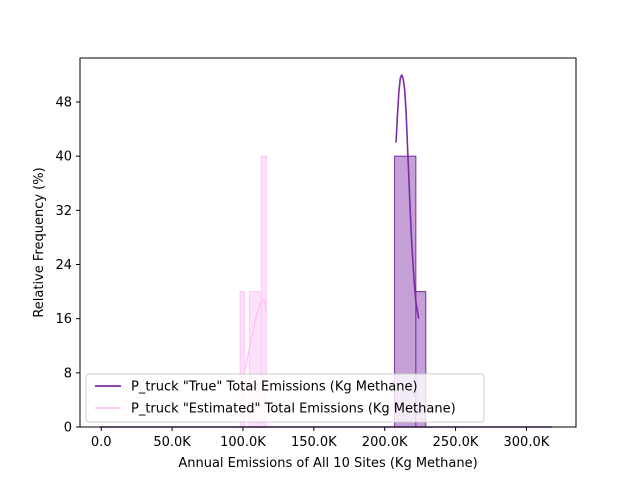 This screenshot has height=480, width=640. Describe the element at coordinates (63, 265) in the screenshot. I see `y-tick-label: 24` at that location.